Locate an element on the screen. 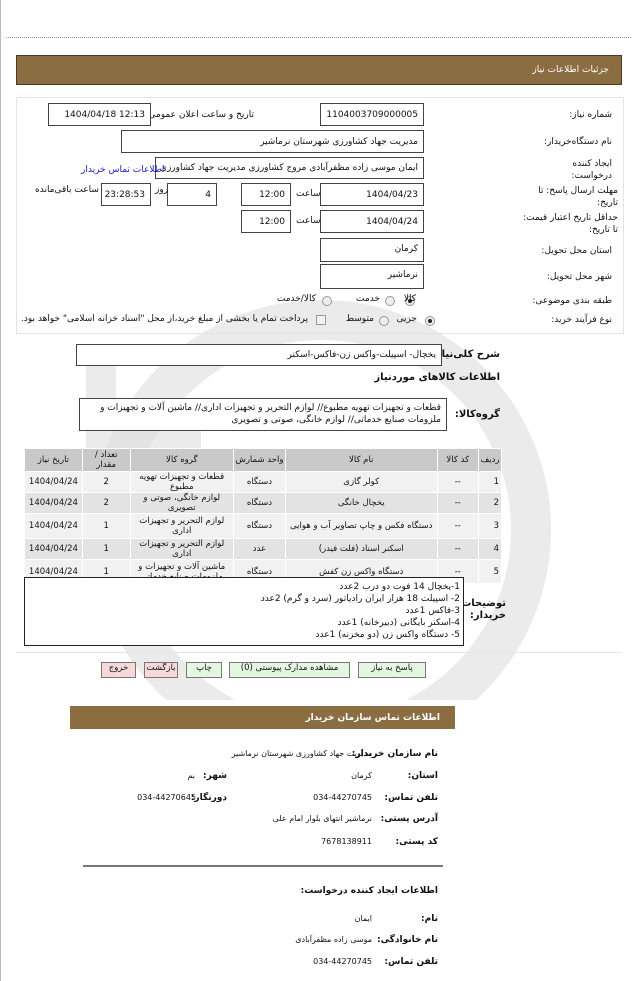 This screenshot has width=634, height=981. category-radio-both is located at coordinates (327, 301).